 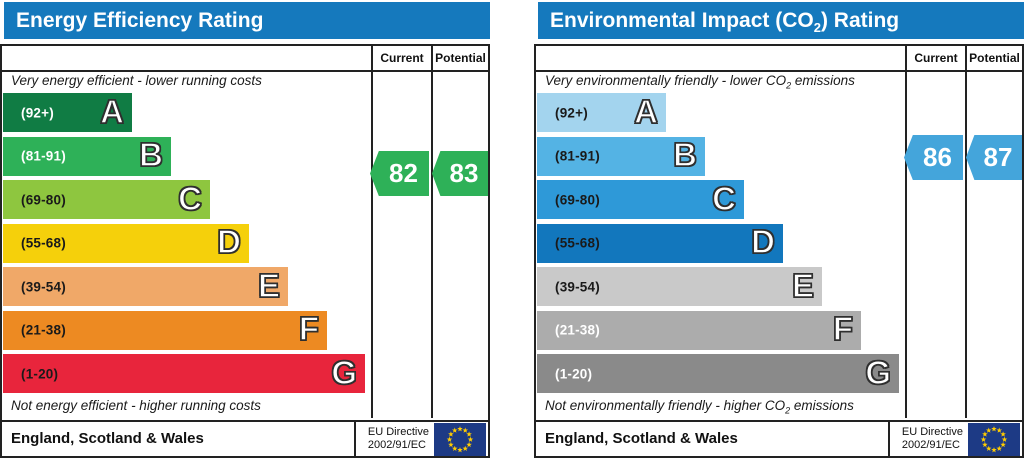 I want to click on co2-current-rating-value: 86, so click(x=937, y=157).